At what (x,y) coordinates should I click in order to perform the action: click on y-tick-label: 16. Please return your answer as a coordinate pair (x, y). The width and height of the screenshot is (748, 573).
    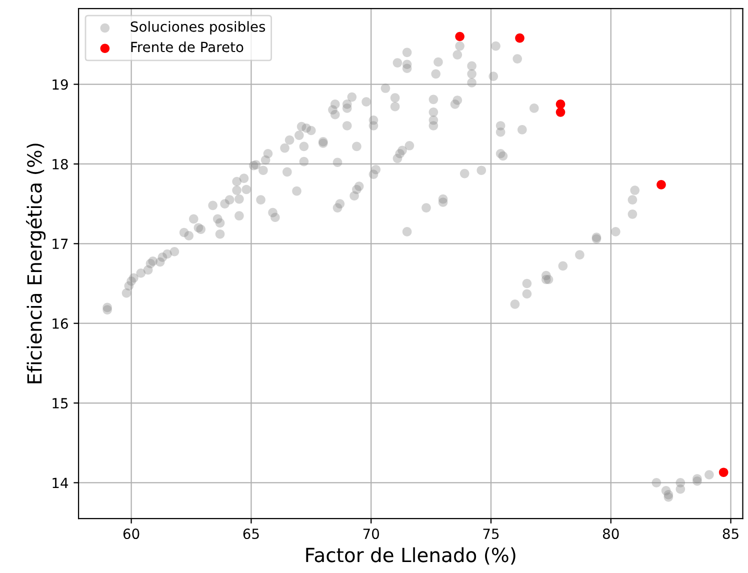
    Looking at the image, I should click on (60, 323).